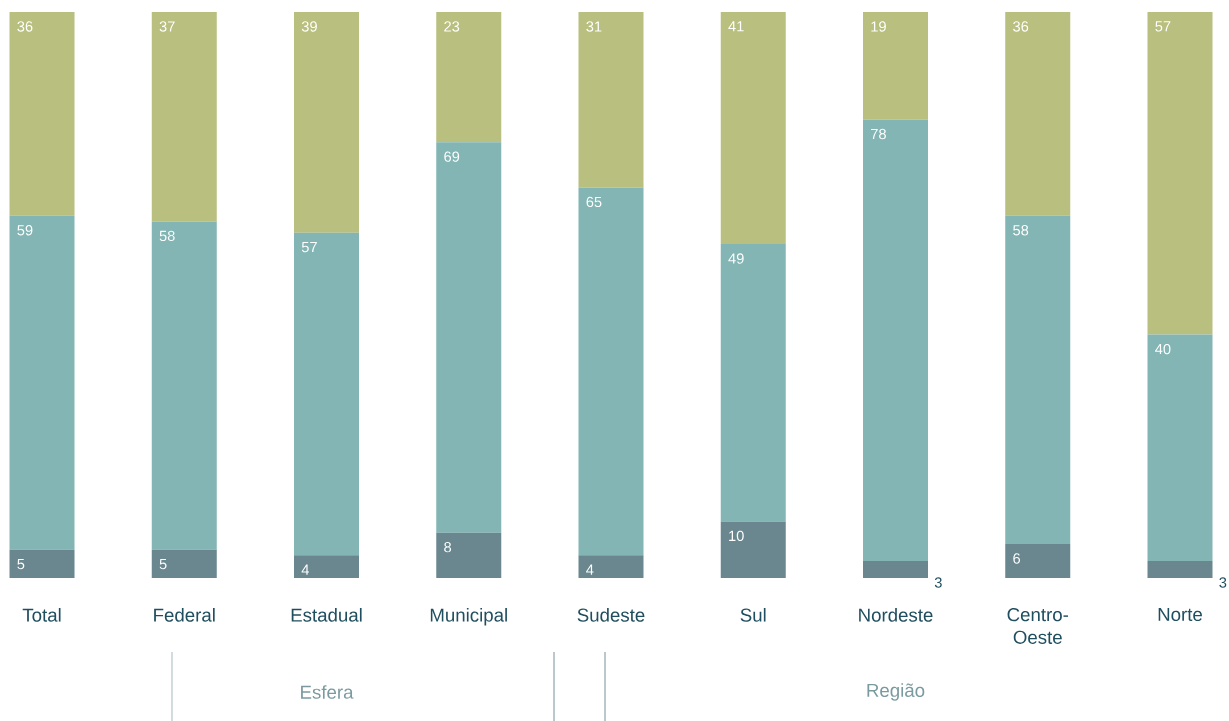 This screenshot has width=1229, height=721. Describe the element at coordinates (736, 26) in the screenshot. I see `data-label: 41` at that location.